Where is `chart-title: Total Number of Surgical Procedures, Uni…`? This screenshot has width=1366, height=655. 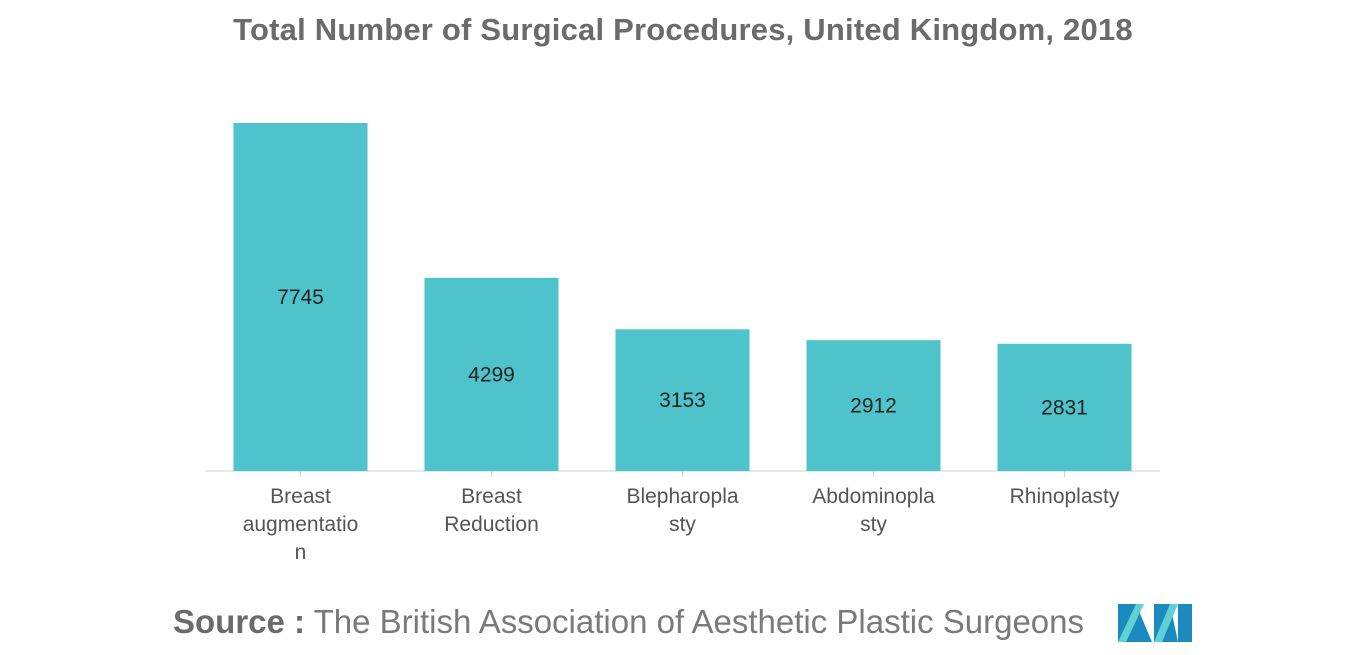
chart-title: Total Number of Surgical Procedures, Uni… is located at coordinates (683, 29).